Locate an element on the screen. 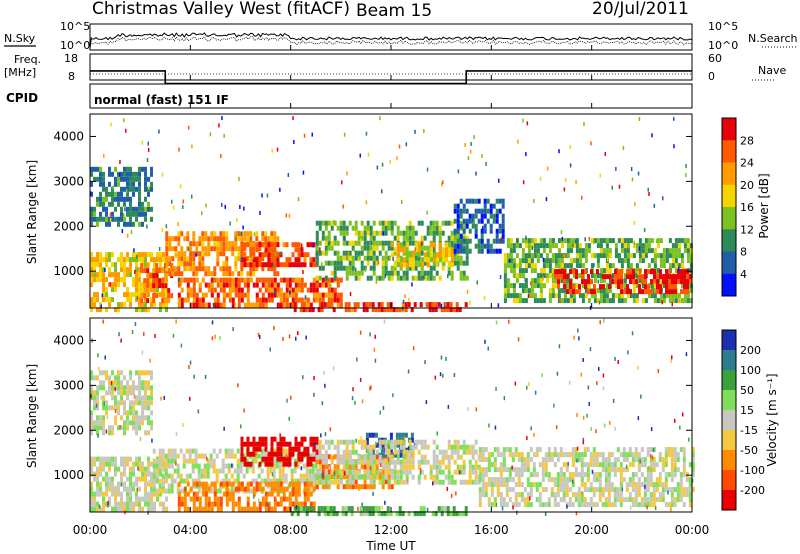 The width and height of the screenshot is (800, 554). y-tick-label: 4000 is located at coordinates (68, 340).